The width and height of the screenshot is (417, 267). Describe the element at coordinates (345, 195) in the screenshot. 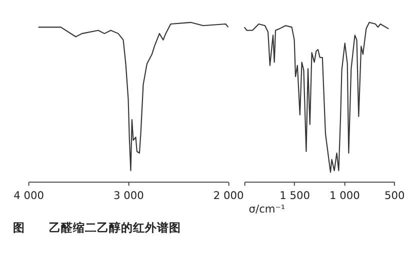

I see `x-tick-label: 1 000` at that location.